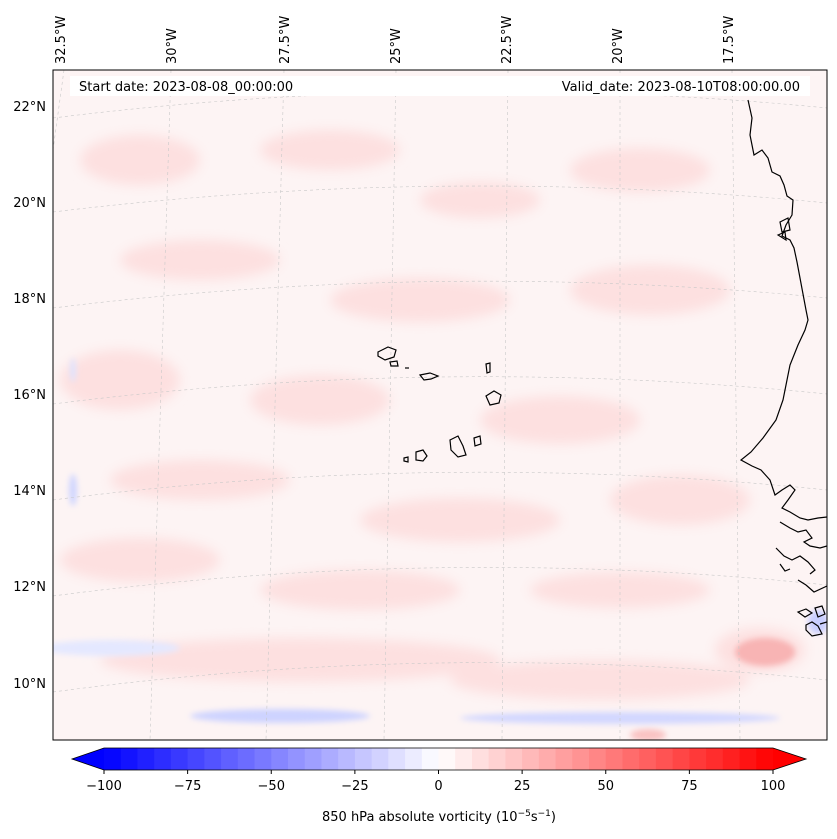  What do you see at coordinates (29, 107) in the screenshot?
I see `lat-label: 22°N` at bounding box center [29, 107].